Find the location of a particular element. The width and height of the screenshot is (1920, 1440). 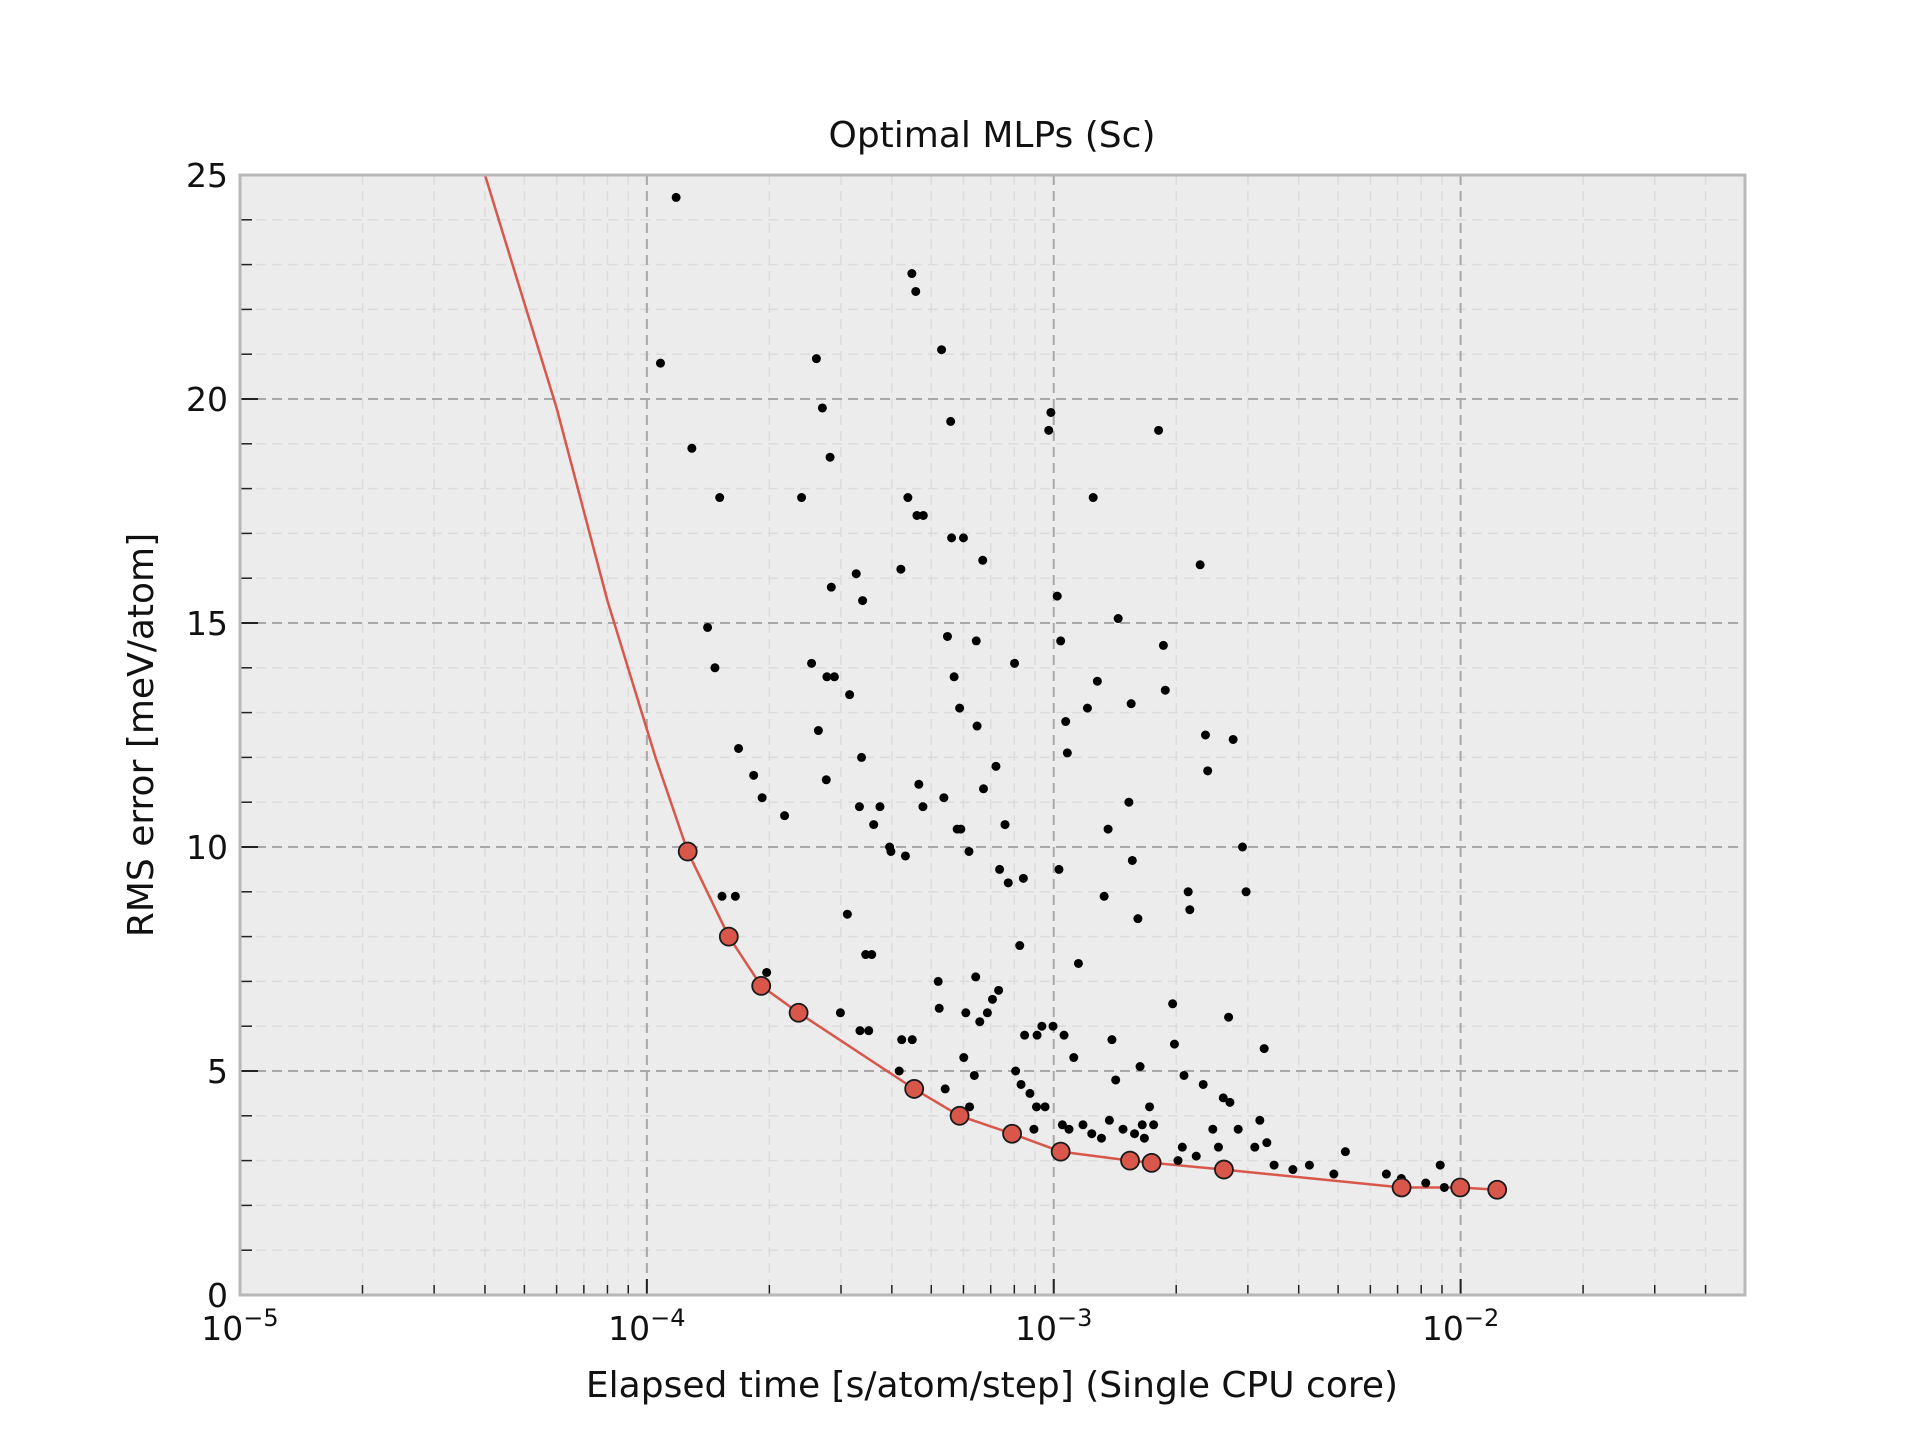

x-tick-label: 10⁻³ is located at coordinates (1053, 1326).